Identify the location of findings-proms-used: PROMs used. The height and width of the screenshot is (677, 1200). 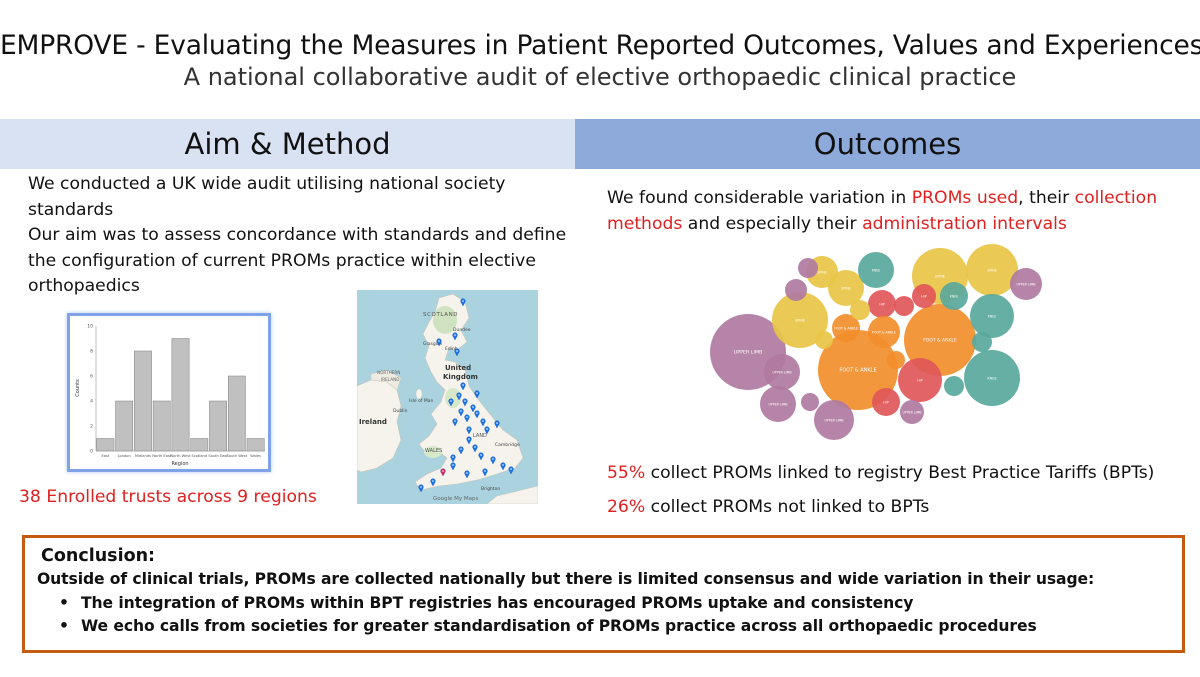
(965, 198).